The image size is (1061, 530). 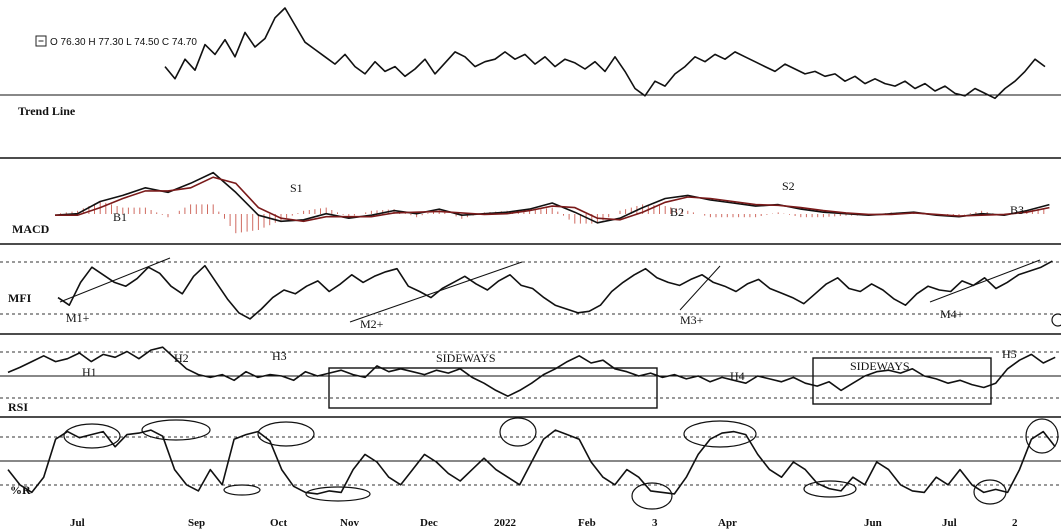 What do you see at coordinates (181, 358) in the screenshot?
I see `annotation-h2: H2` at bounding box center [181, 358].